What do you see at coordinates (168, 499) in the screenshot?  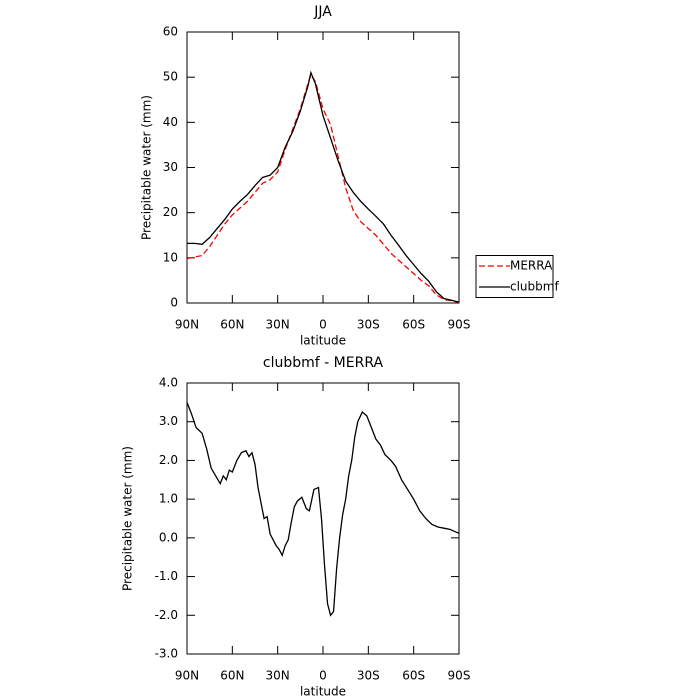 I see `y-tick-label: 1.0` at bounding box center [168, 499].